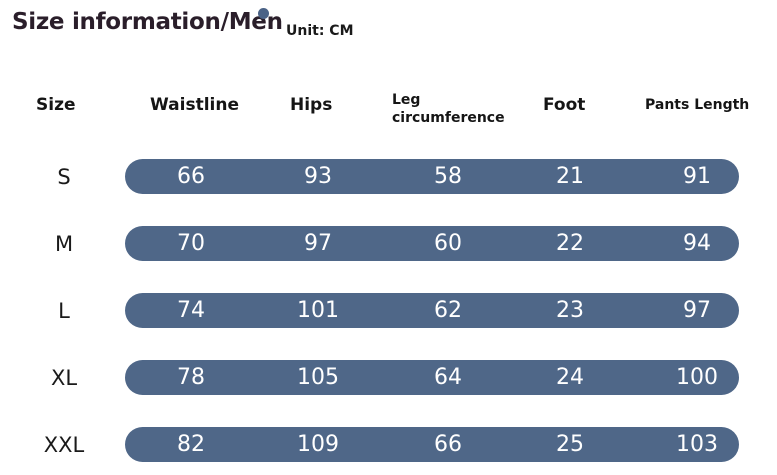 The image size is (777, 475). Describe the element at coordinates (697, 377) in the screenshot. I see `pants-length-value: 100` at that location.